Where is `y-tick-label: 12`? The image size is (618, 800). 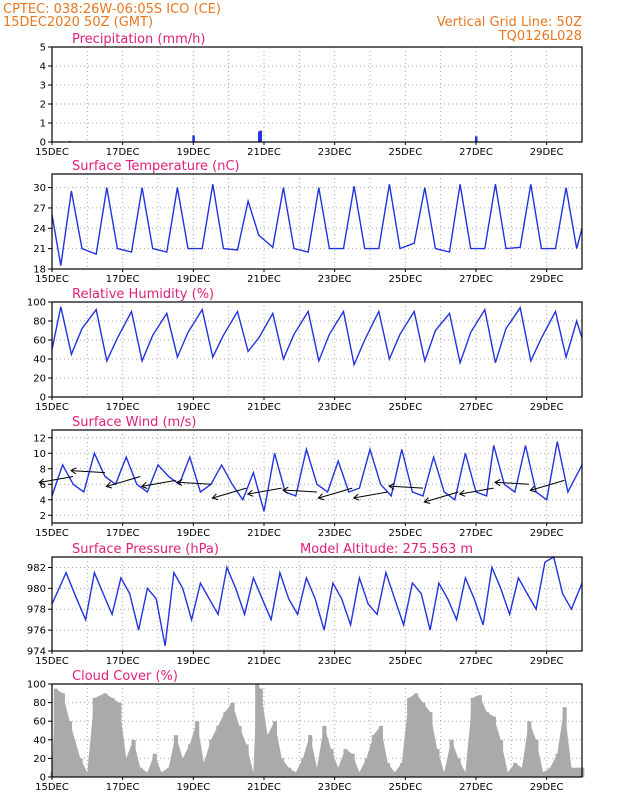 y-tick-label: 12 is located at coordinates (39, 438).